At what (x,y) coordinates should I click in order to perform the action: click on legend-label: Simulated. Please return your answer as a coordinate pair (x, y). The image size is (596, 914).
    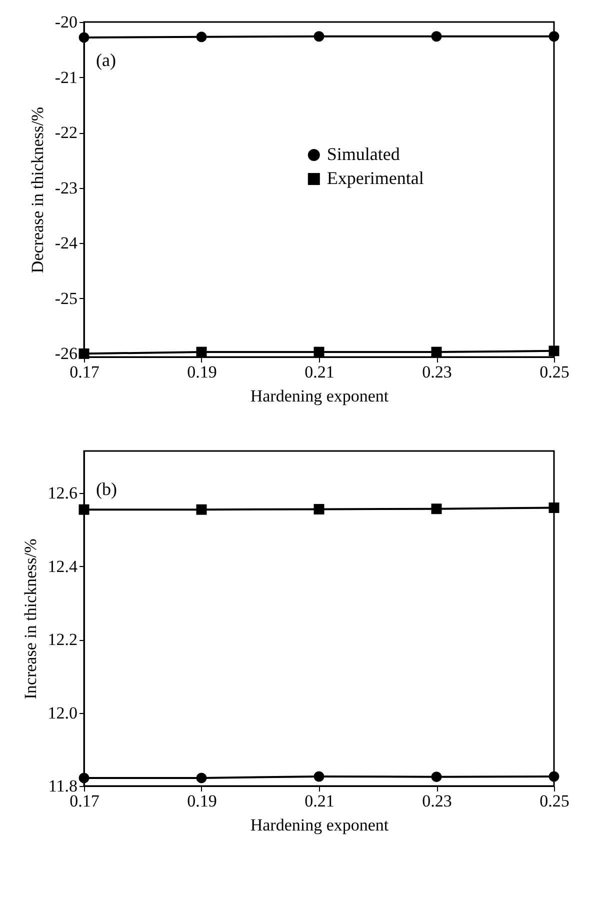
    Looking at the image, I should click on (363, 154).